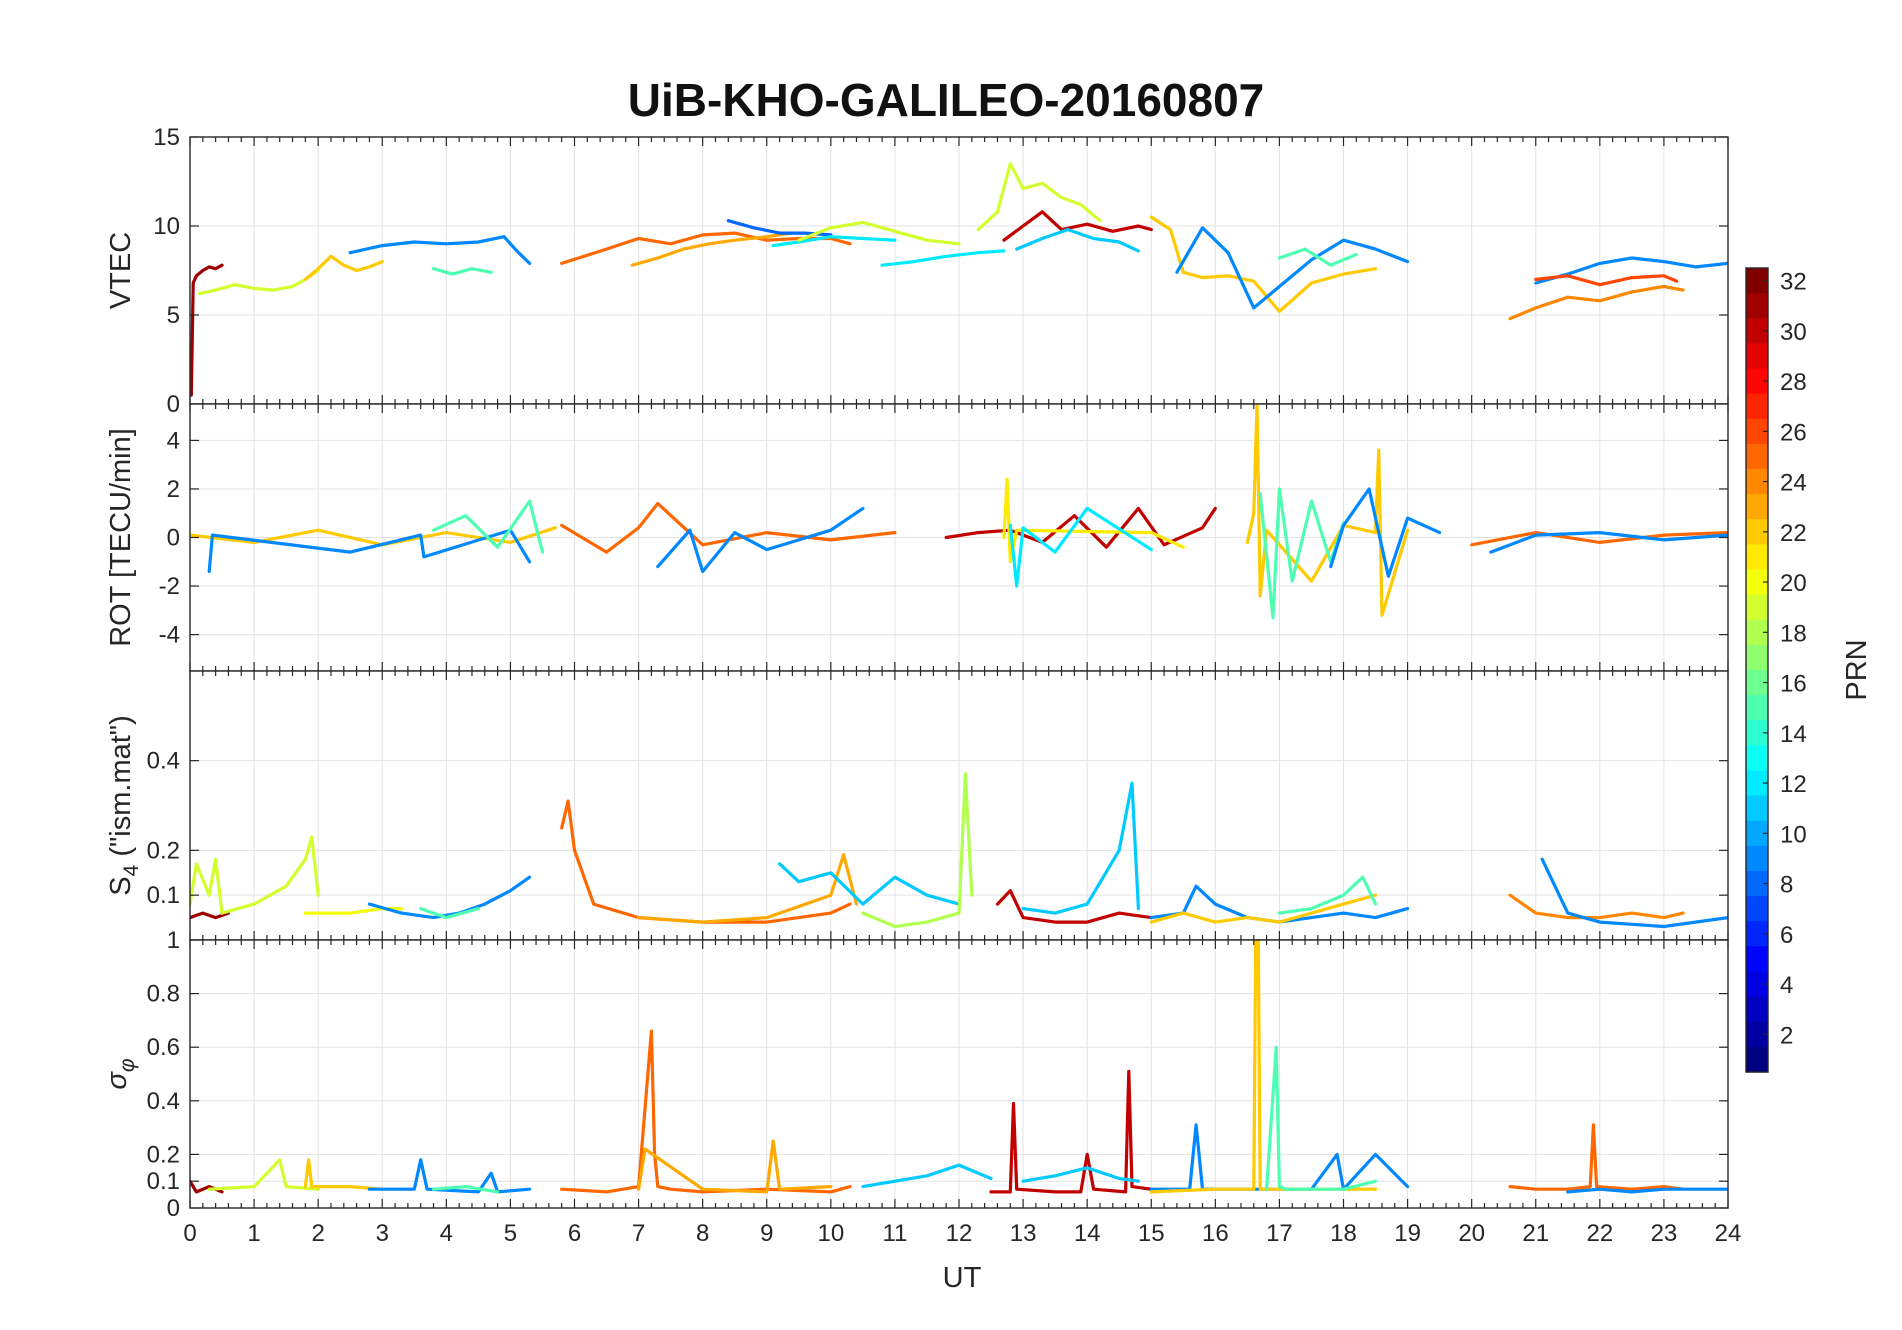 The height and width of the screenshot is (1330, 1902). What do you see at coordinates (1857, 669) in the screenshot?
I see `colorbar-label: PRN` at bounding box center [1857, 669].